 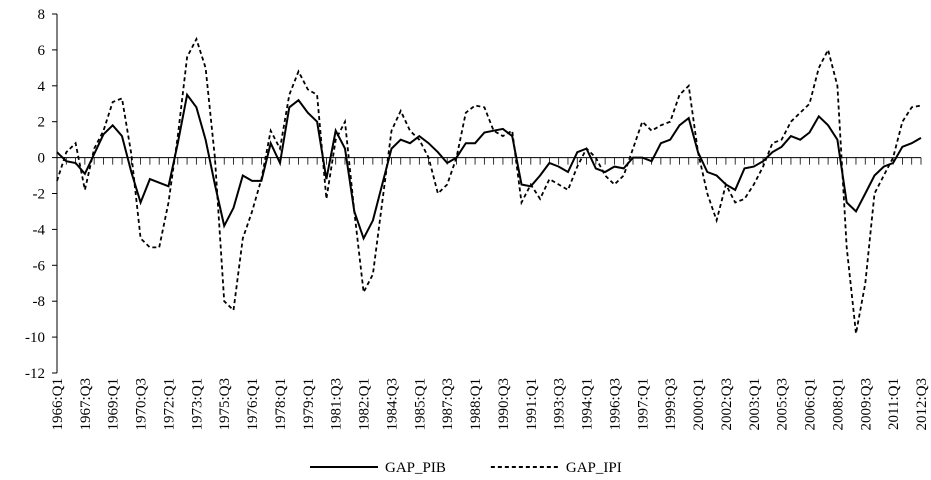 I want to click on x-tick-label: 1984:Q3, so click(x=392, y=404).